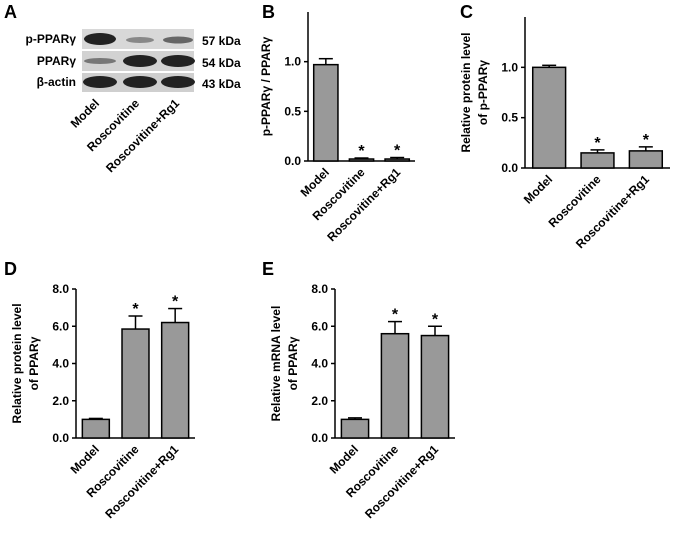 The width and height of the screenshot is (677, 550). What do you see at coordinates (10, 269) in the screenshot?
I see `panel-letter: D` at bounding box center [10, 269].